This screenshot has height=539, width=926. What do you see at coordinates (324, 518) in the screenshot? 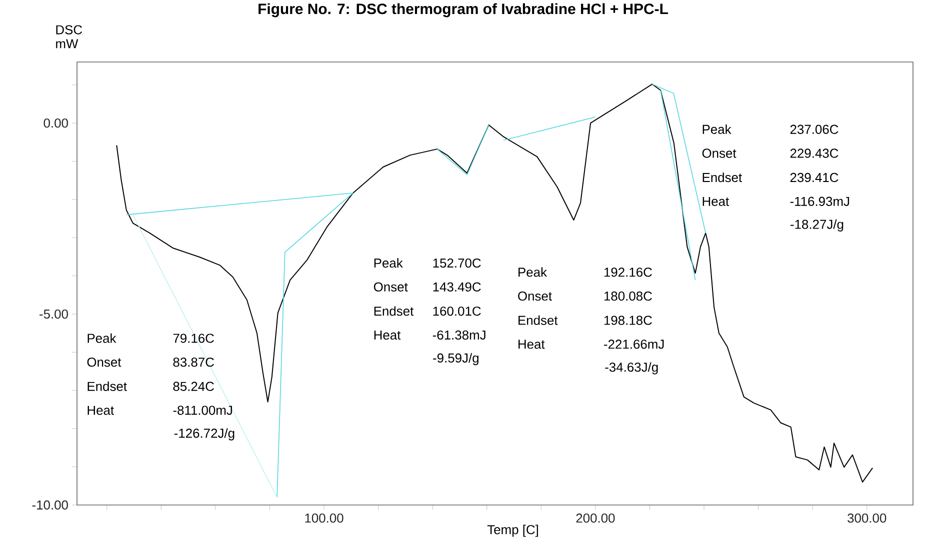
I see `x-tick-label: 100.00` at bounding box center [324, 518].